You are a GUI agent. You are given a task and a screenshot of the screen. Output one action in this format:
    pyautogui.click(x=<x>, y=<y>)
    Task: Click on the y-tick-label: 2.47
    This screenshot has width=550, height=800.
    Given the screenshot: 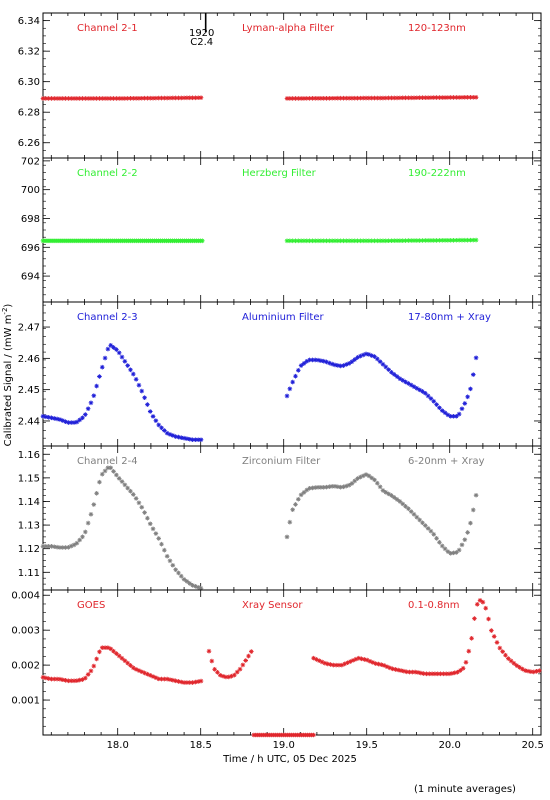 What is the action you would take?
    pyautogui.click(x=29, y=328)
    